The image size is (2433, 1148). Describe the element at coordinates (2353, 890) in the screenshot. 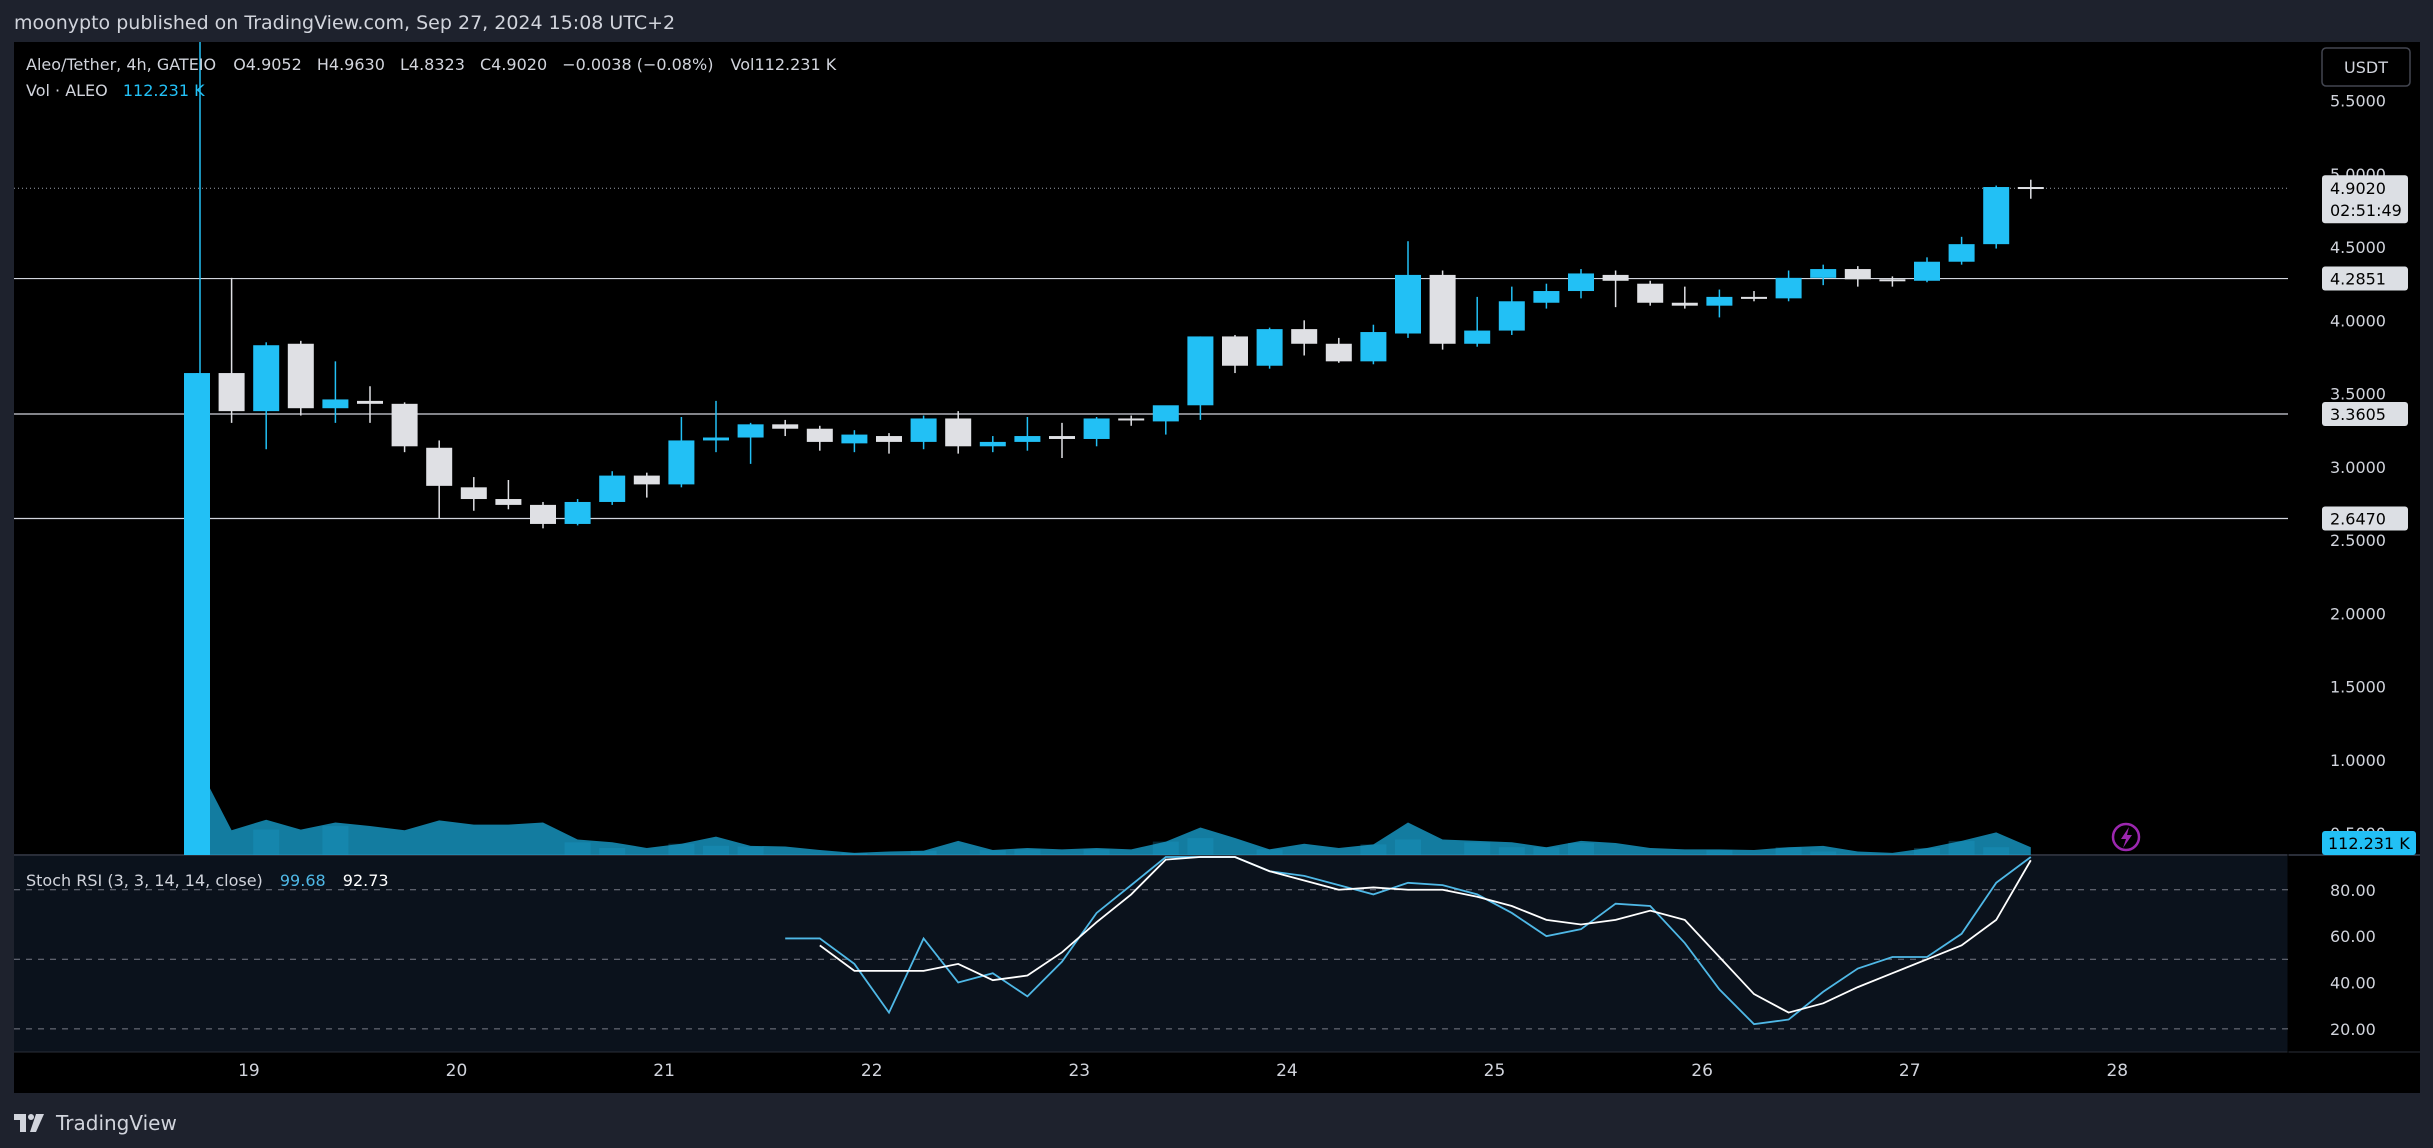

I see `stoch-tick-label: 80.00` at that location.